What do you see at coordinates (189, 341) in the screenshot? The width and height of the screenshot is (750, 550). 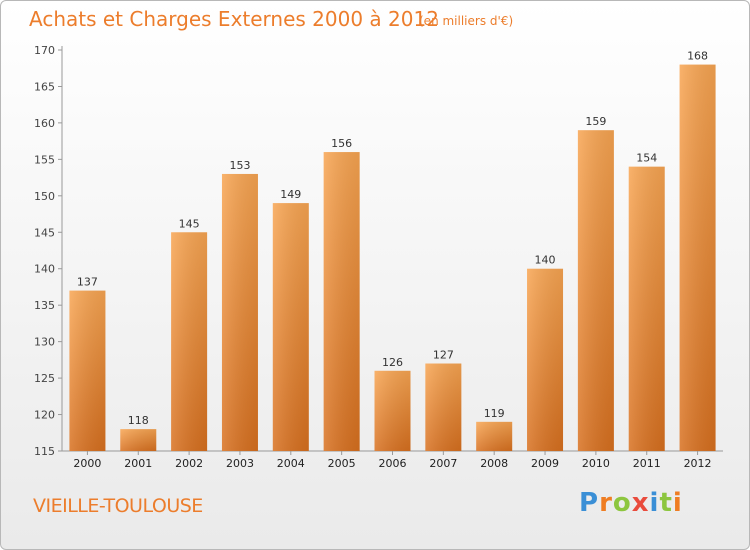 I see `bar-shade-2002` at bounding box center [189, 341].